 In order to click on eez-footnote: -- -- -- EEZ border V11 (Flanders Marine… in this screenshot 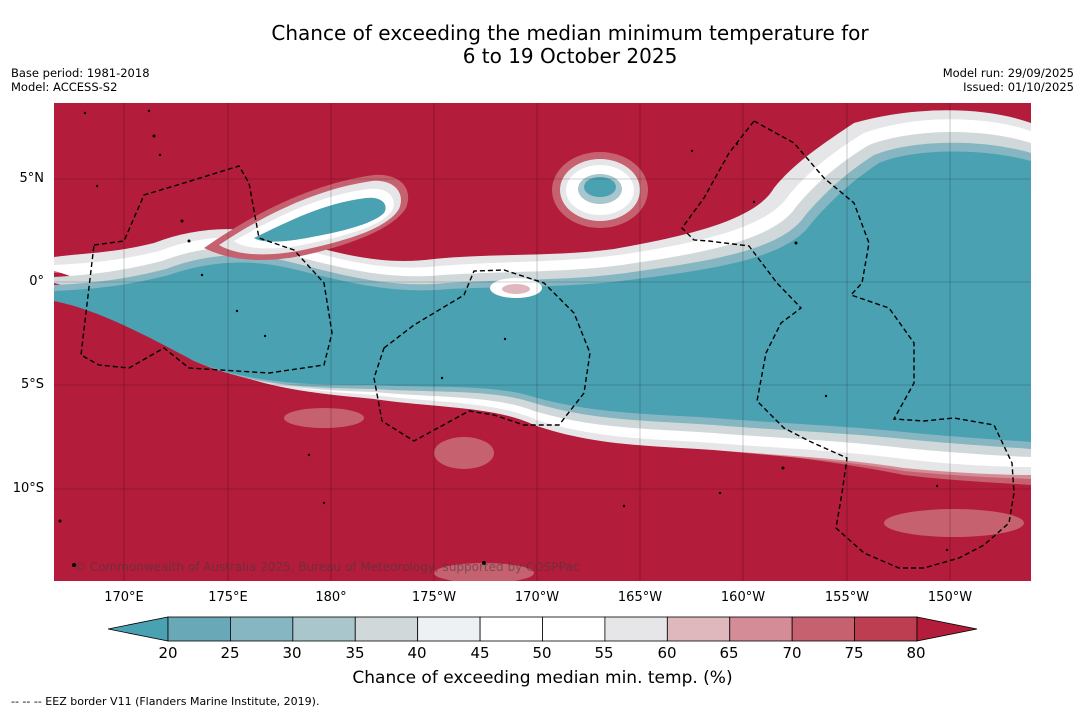, I will do `click(165, 701)`.